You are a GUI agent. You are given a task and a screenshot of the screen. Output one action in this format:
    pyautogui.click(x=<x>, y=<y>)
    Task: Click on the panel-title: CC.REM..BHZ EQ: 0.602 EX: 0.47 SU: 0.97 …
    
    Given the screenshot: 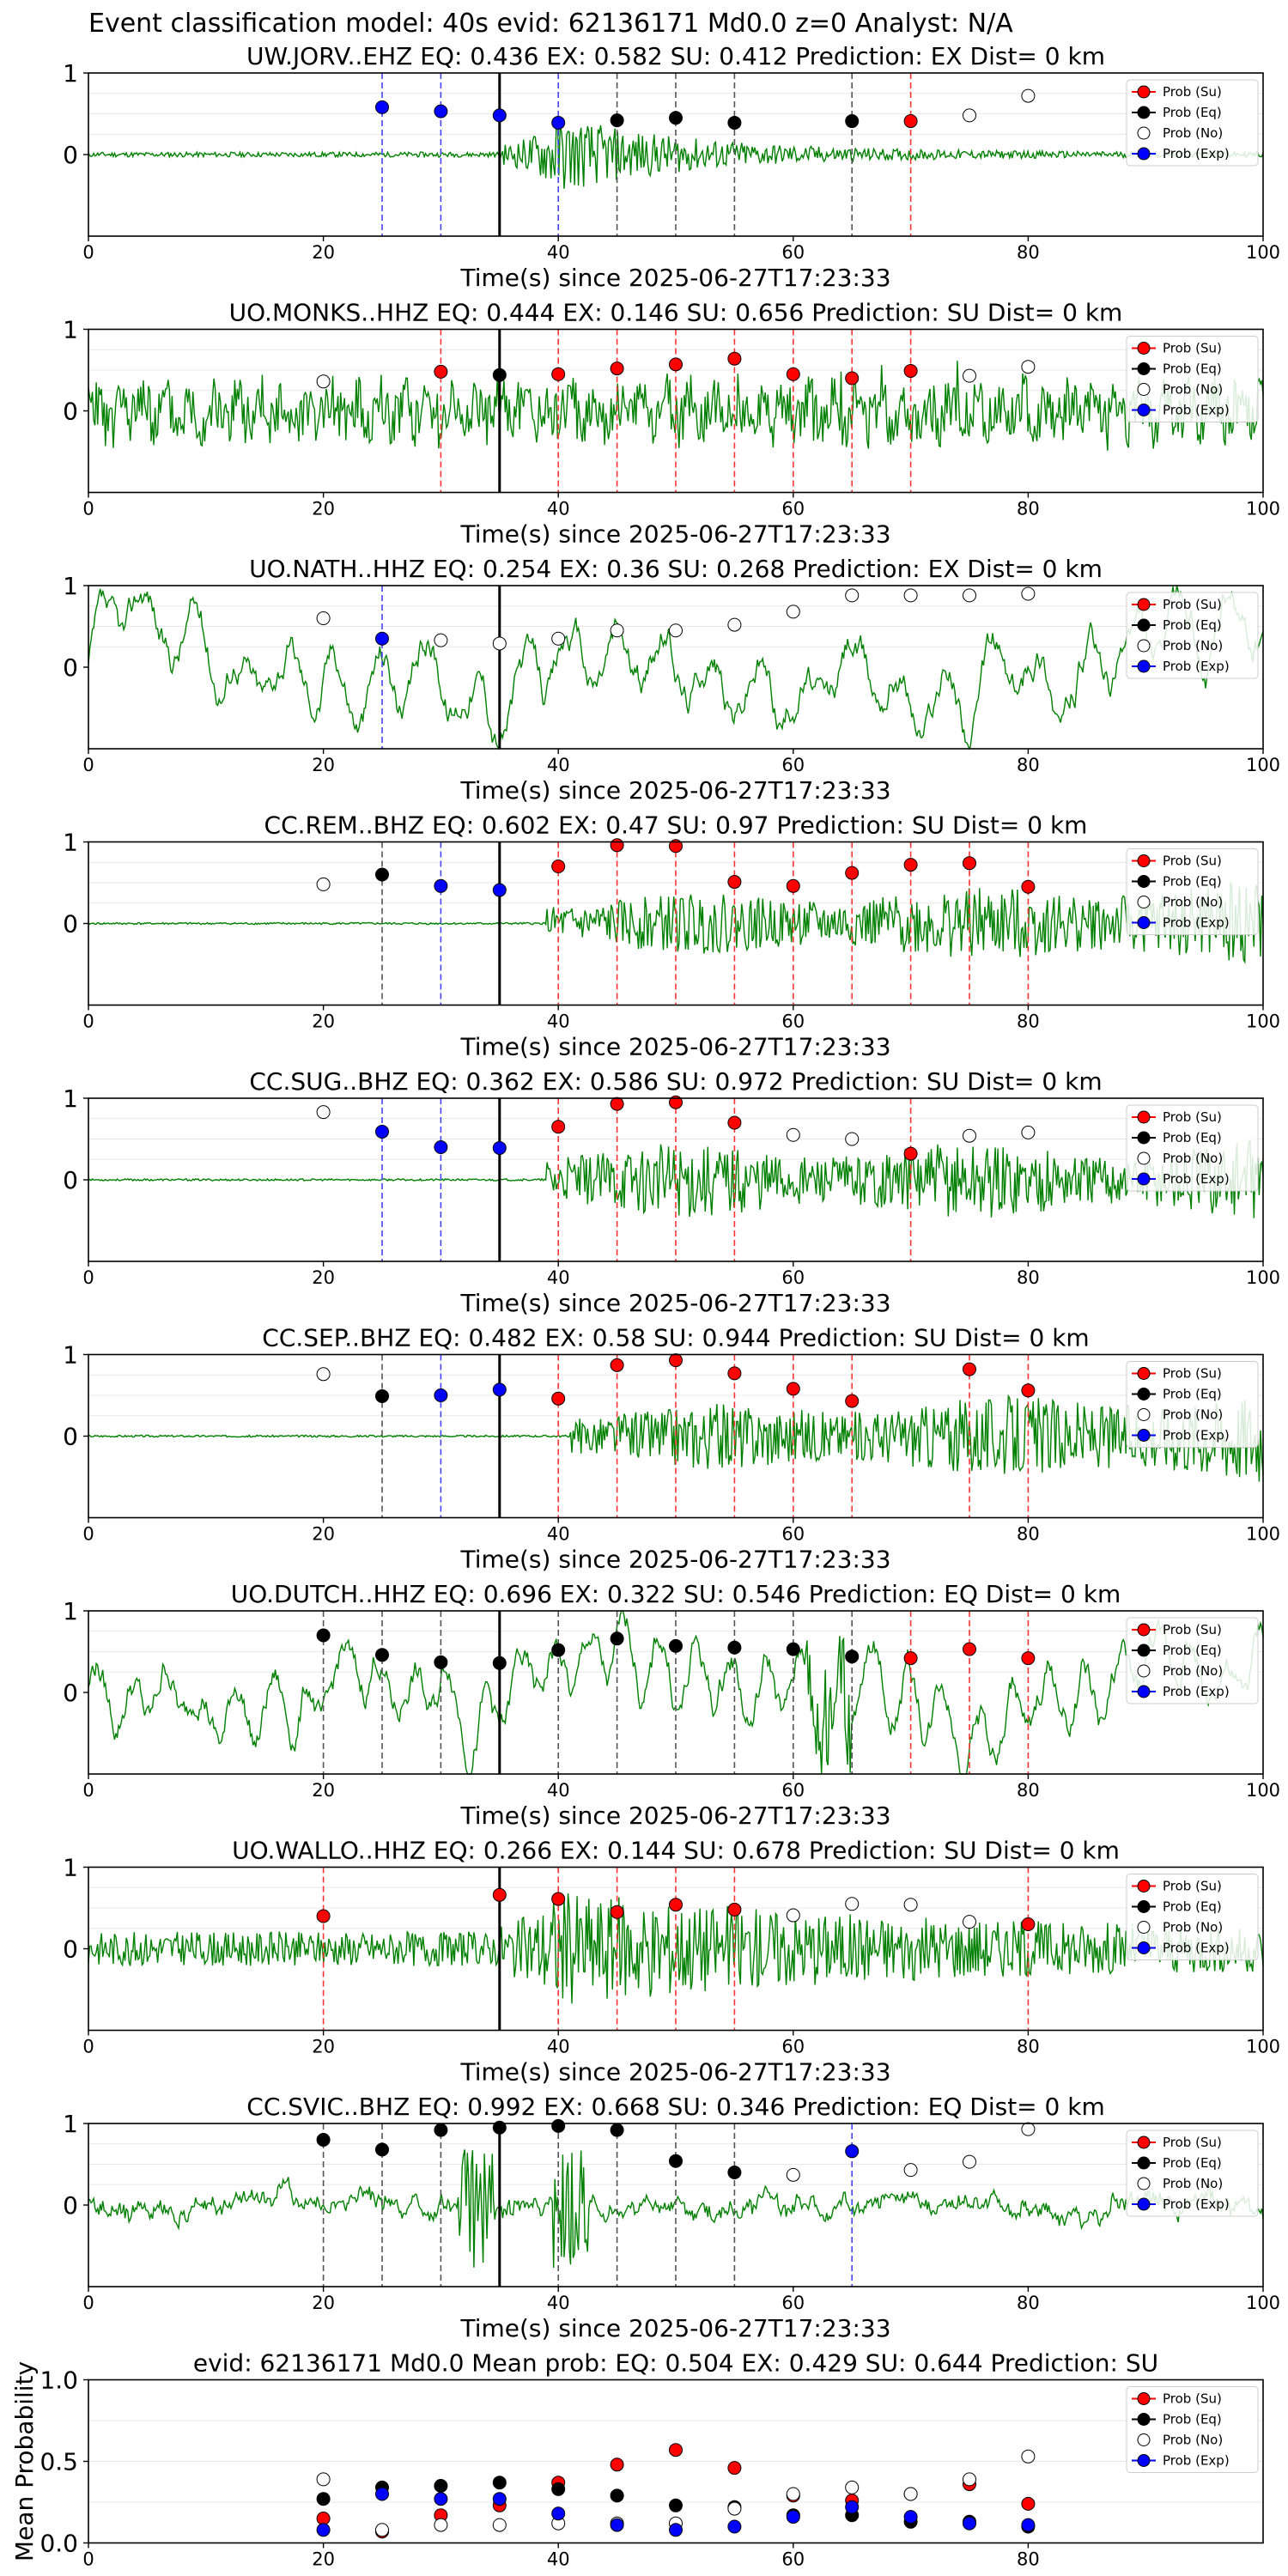 What is the action you would take?
    pyautogui.click(x=676, y=825)
    